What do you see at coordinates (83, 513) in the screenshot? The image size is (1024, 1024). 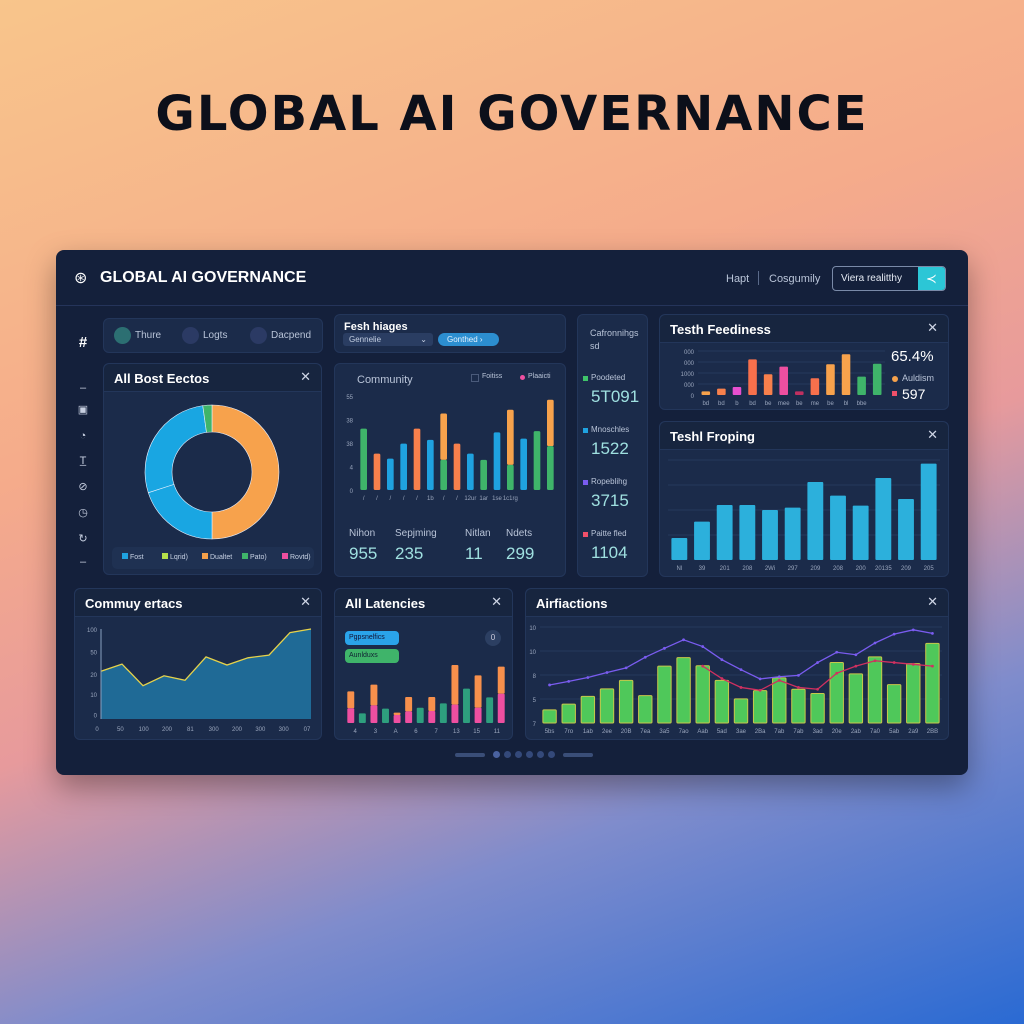 I see `clock-icon: ◷` at bounding box center [83, 513].